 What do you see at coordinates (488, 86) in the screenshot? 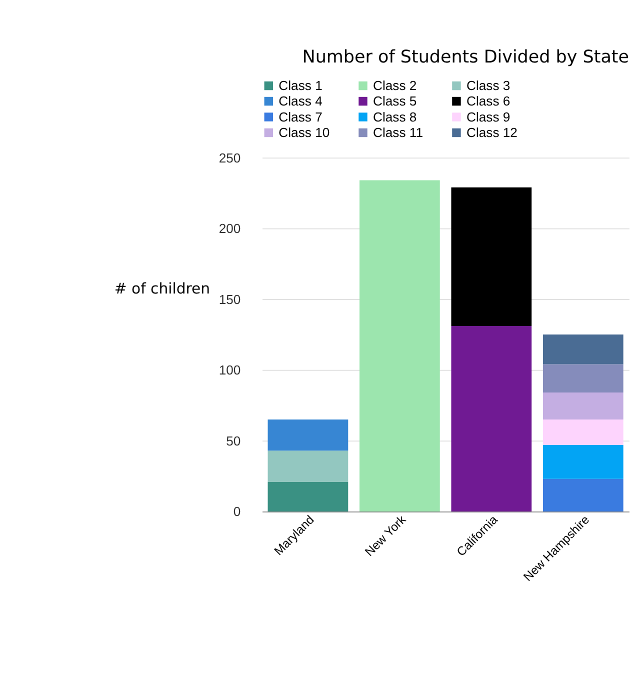
I see `legend-label: Class 3` at bounding box center [488, 86].